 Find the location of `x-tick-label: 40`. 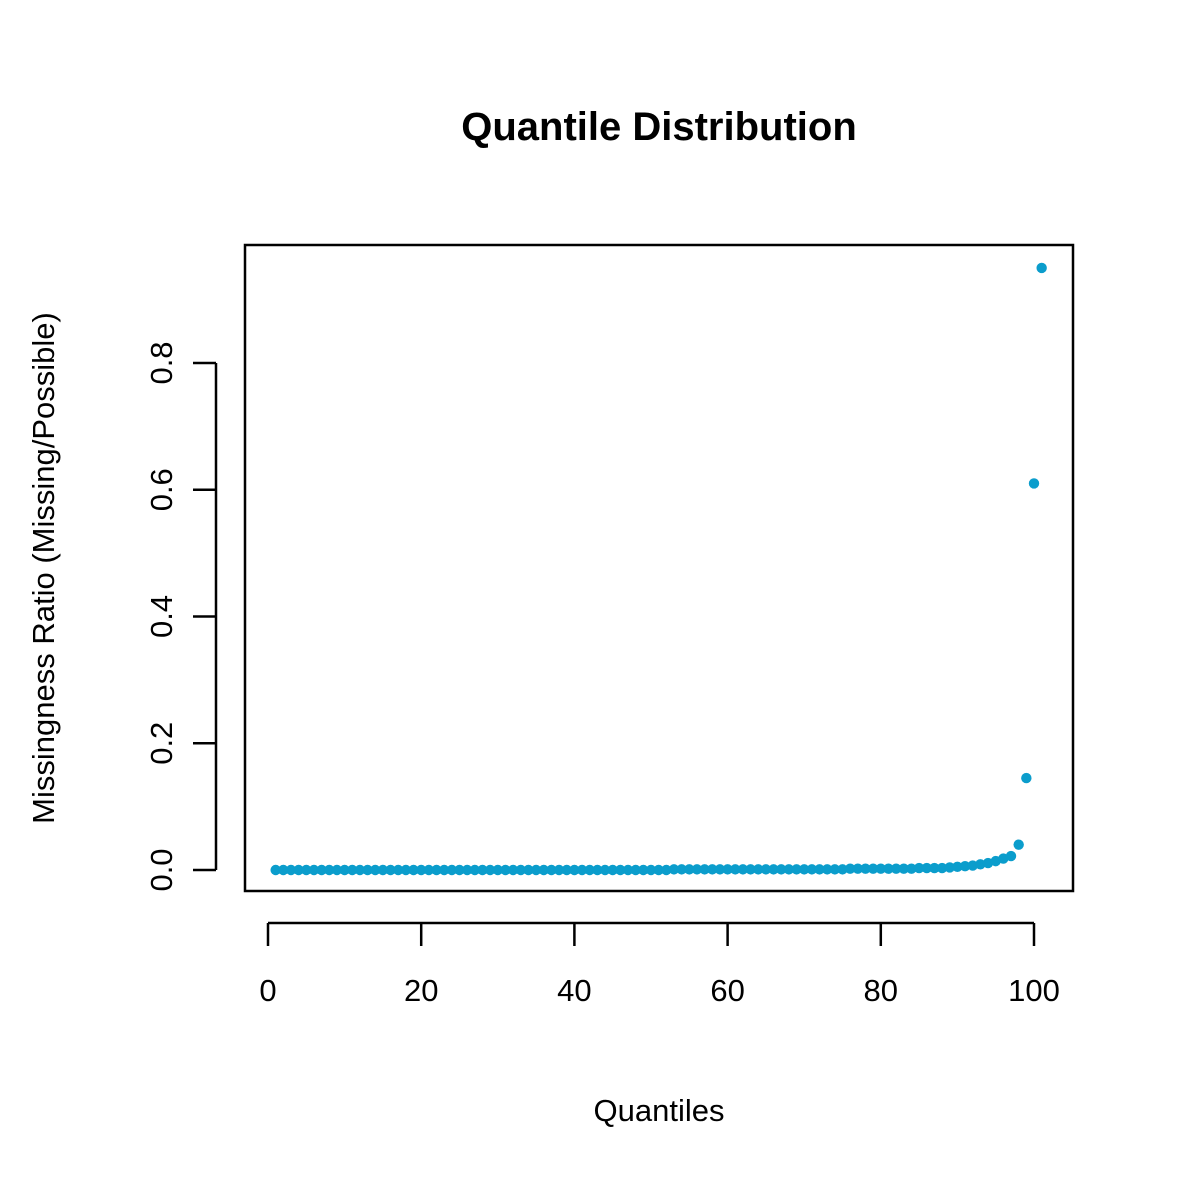

x-tick-label: 40 is located at coordinates (574, 990).